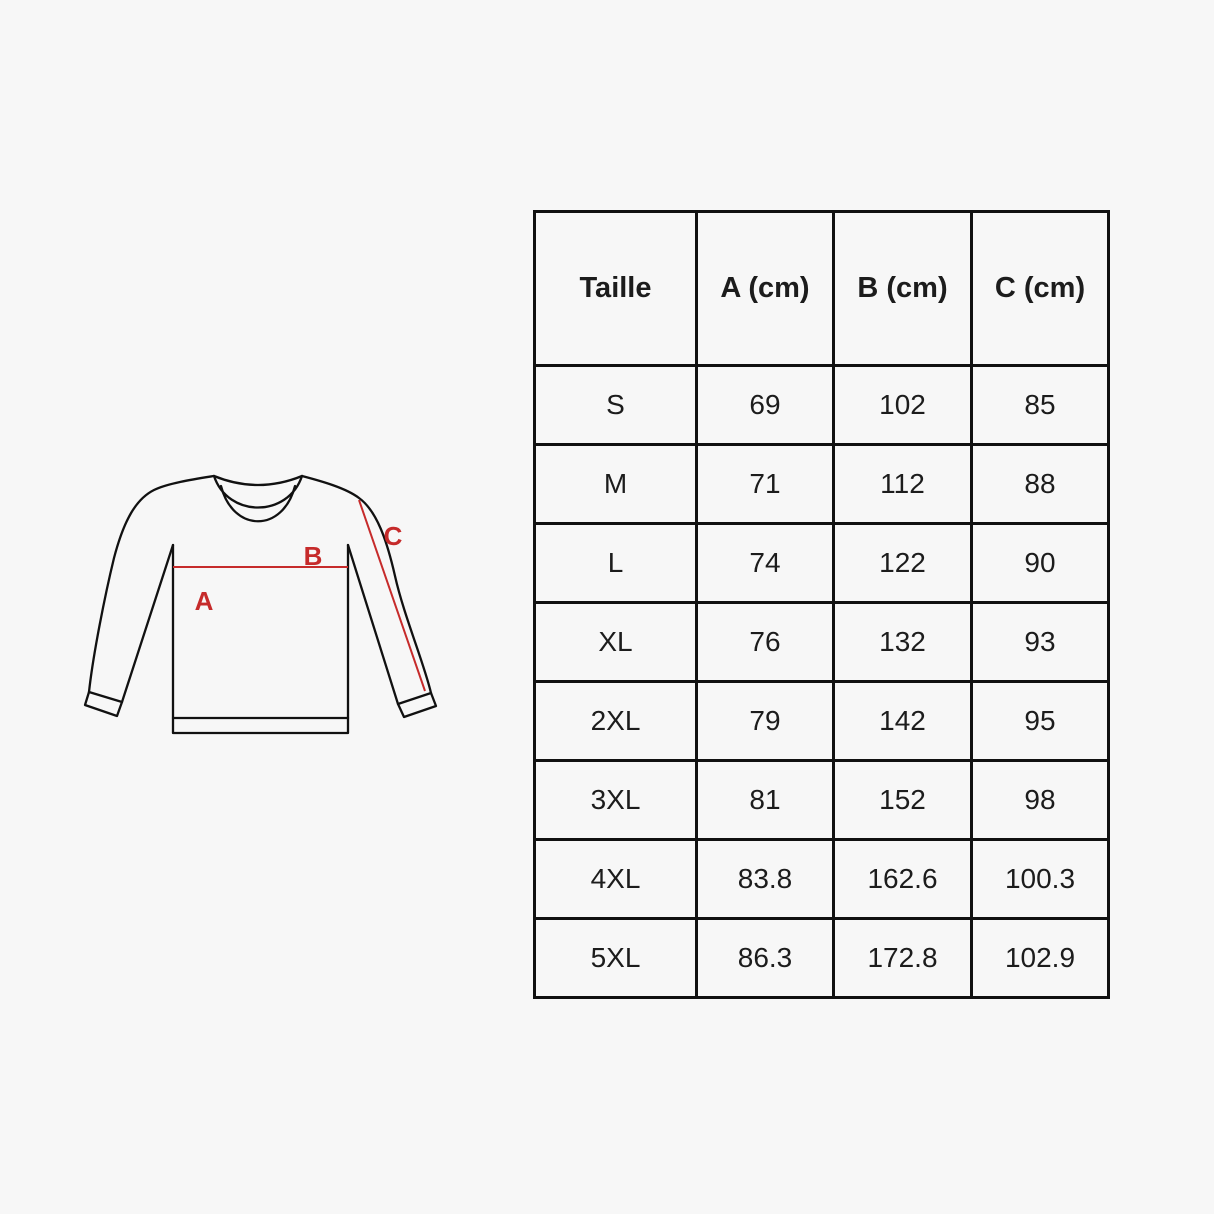  Describe the element at coordinates (765, 800) in the screenshot. I see `value-cell: 81` at that location.